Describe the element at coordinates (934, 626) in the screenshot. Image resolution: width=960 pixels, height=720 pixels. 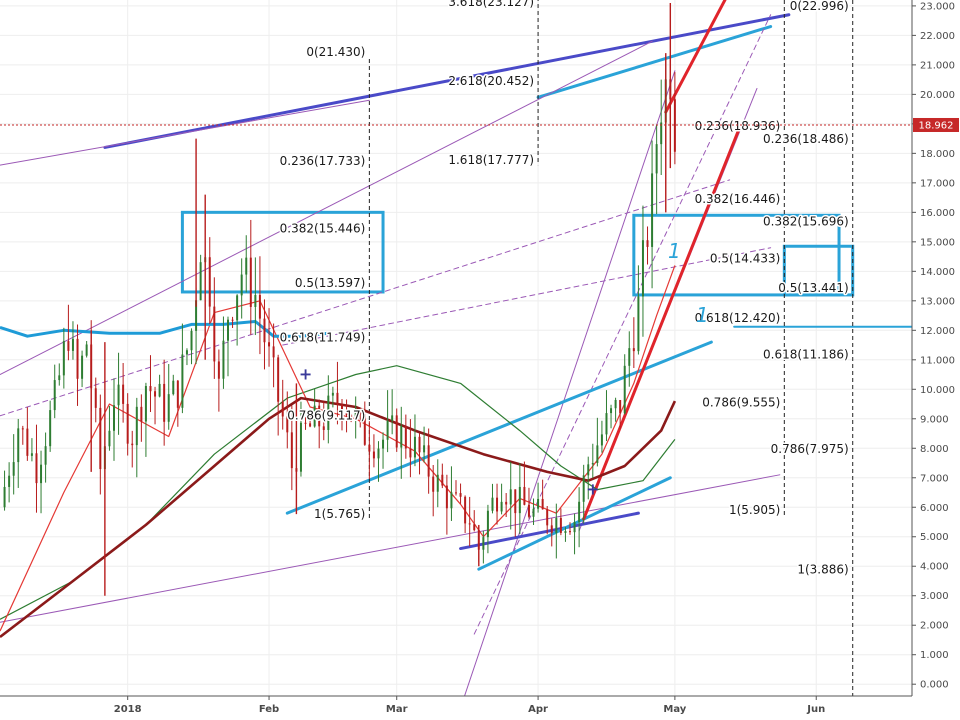
I see `y-tick-label: 2.000` at that location.